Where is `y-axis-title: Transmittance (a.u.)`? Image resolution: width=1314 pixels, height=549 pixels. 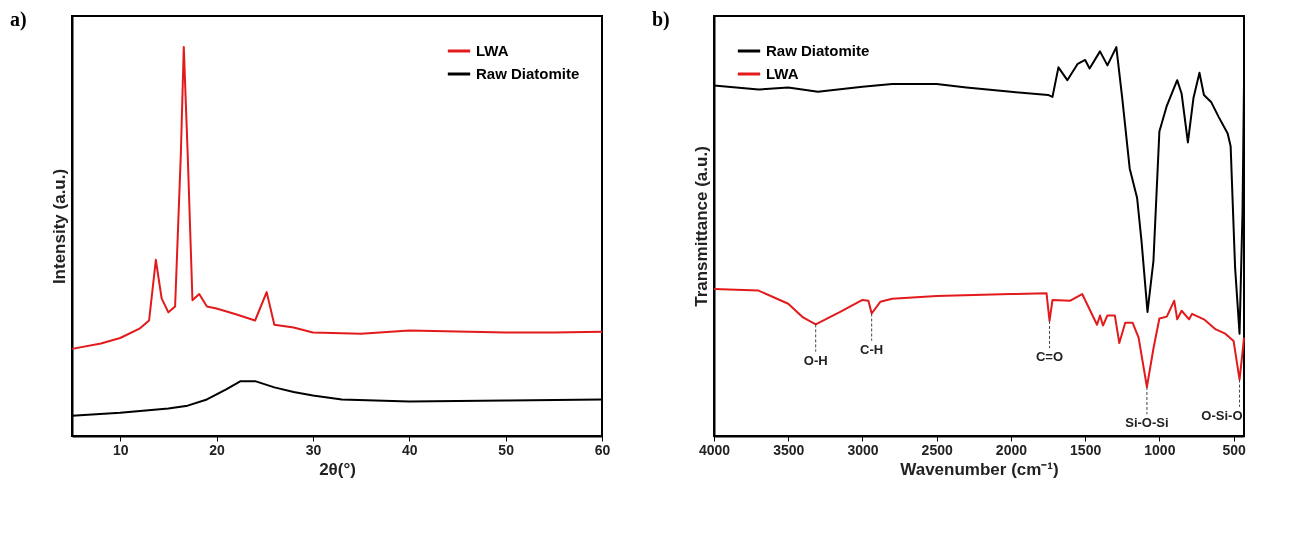
y-axis-title: Transmittance (a.u.) is located at coordinates (701, 226).